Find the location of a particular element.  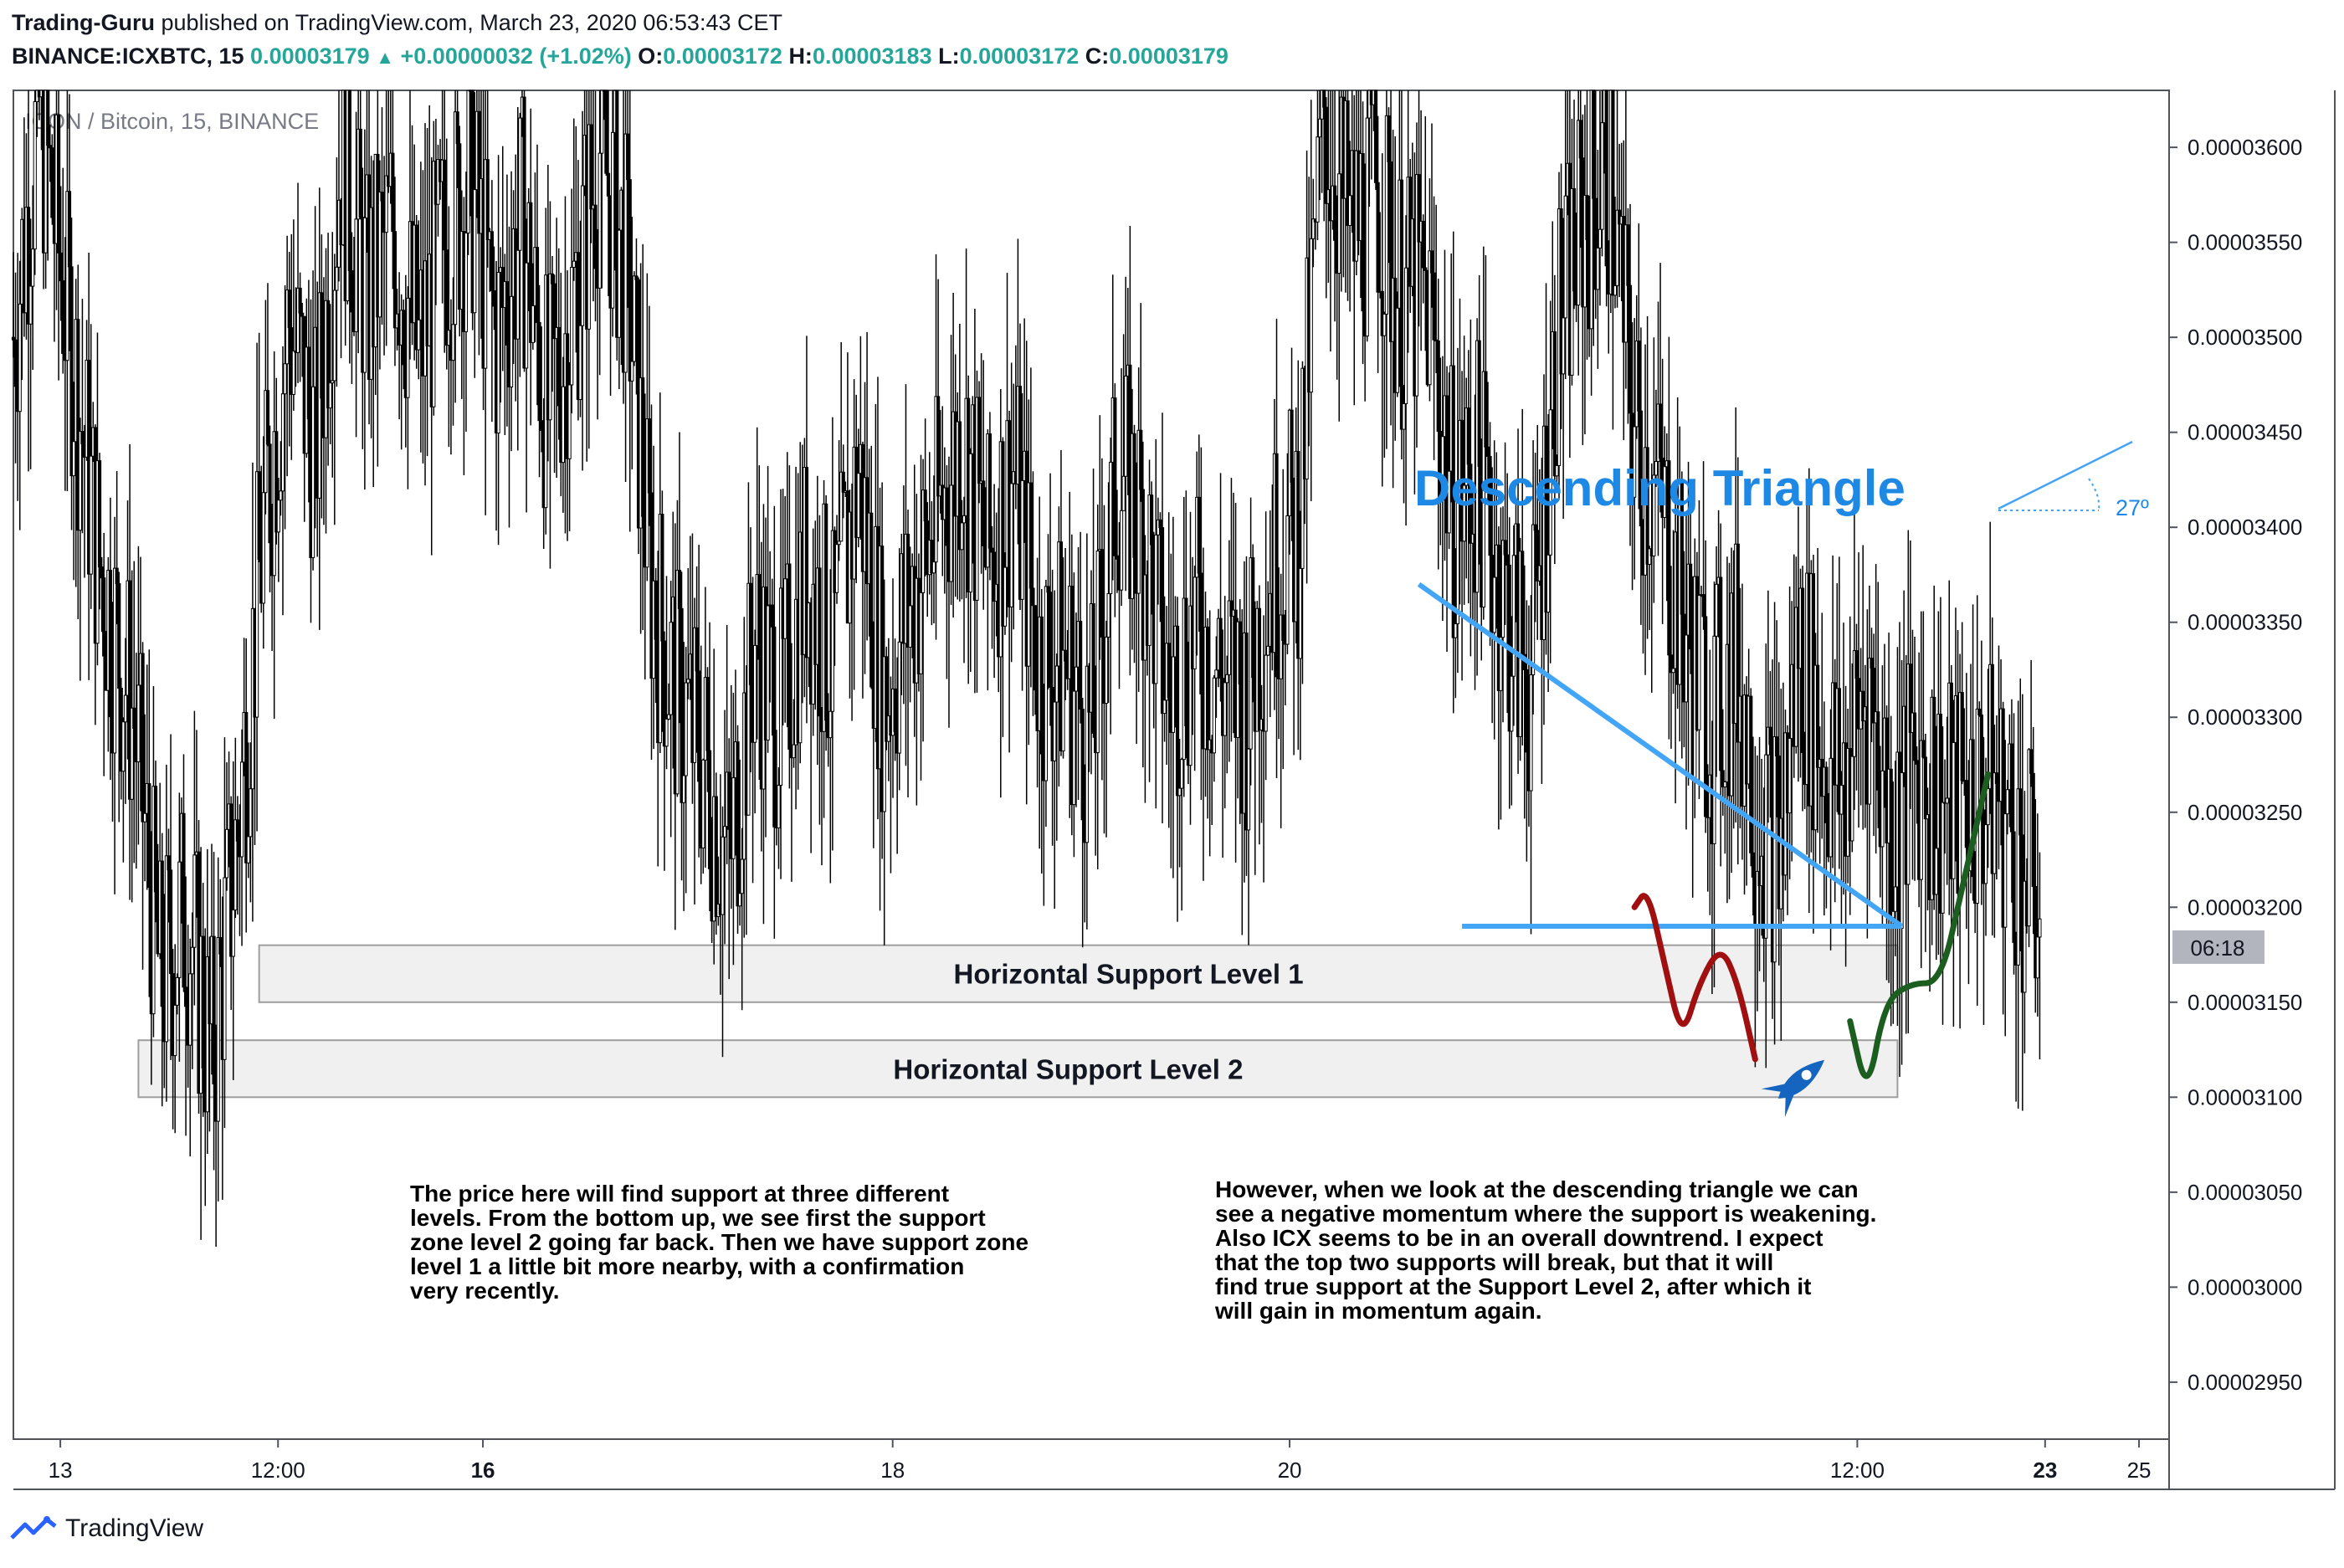

bullish-projection-path is located at coordinates (1919, 925).